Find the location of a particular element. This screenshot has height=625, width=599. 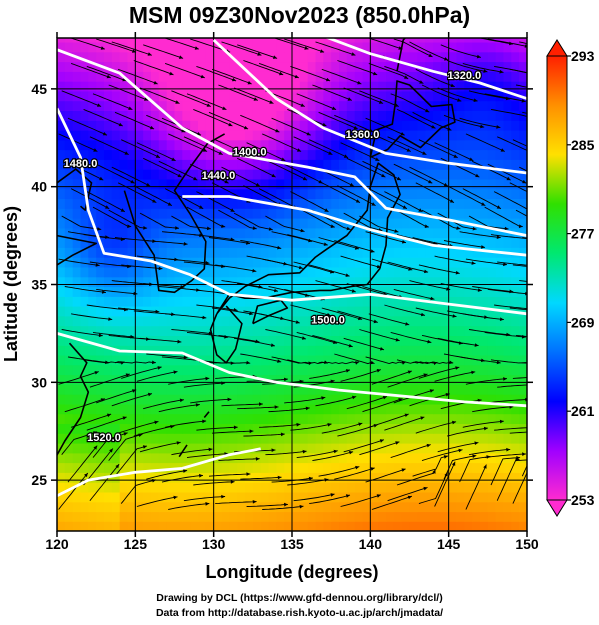

y-tick-label: 45 is located at coordinates (39, 89).